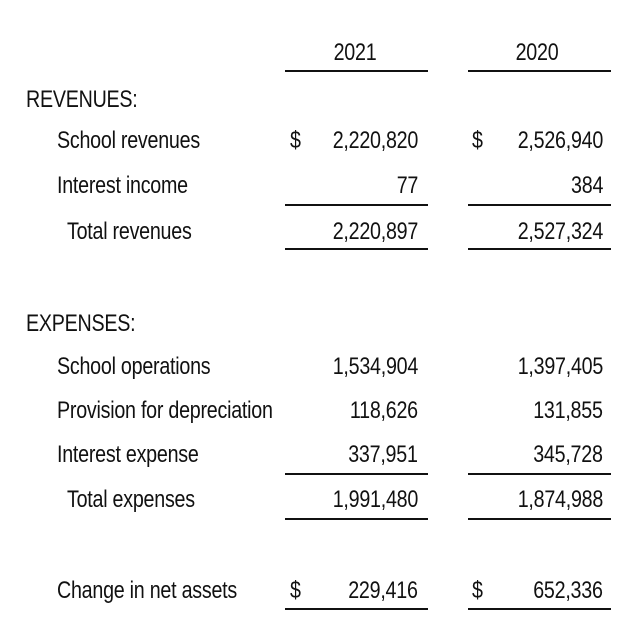 Image resolution: width=640 pixels, height=640 pixels. I want to click on header-rule-2020, so click(539, 71).